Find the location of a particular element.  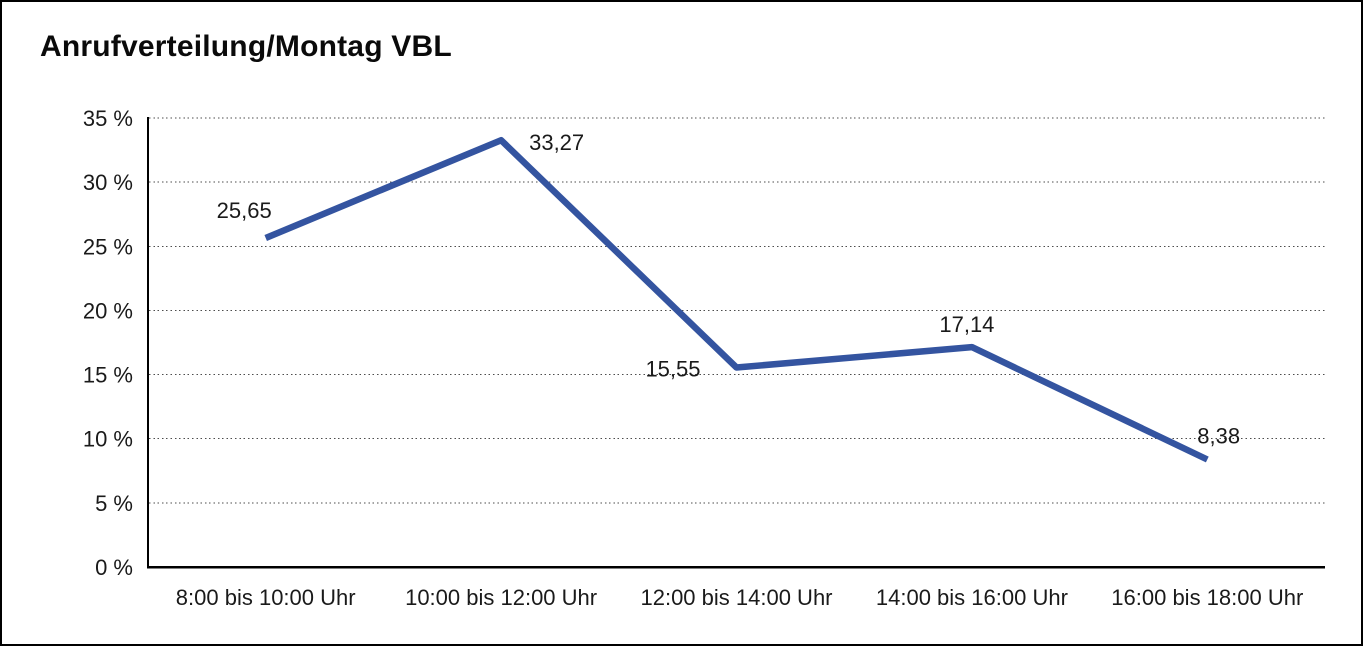

y-tick-label: 10 % is located at coordinates (108, 439).